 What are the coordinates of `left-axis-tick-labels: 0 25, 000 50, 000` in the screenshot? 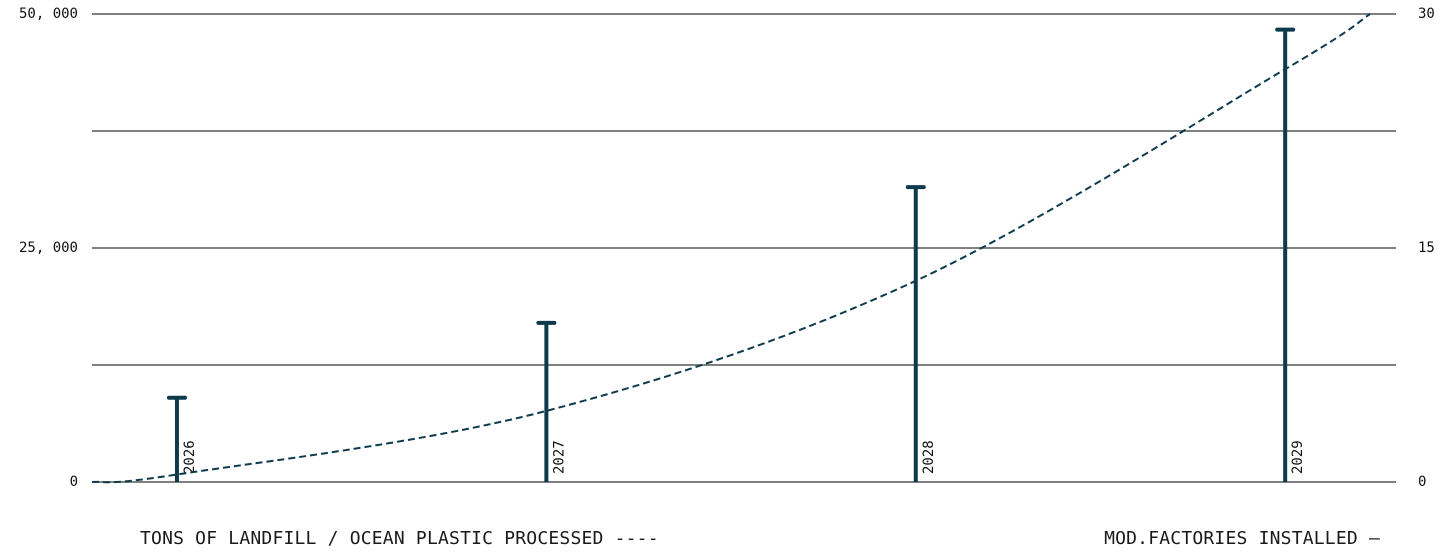 It's located at (48, 248).